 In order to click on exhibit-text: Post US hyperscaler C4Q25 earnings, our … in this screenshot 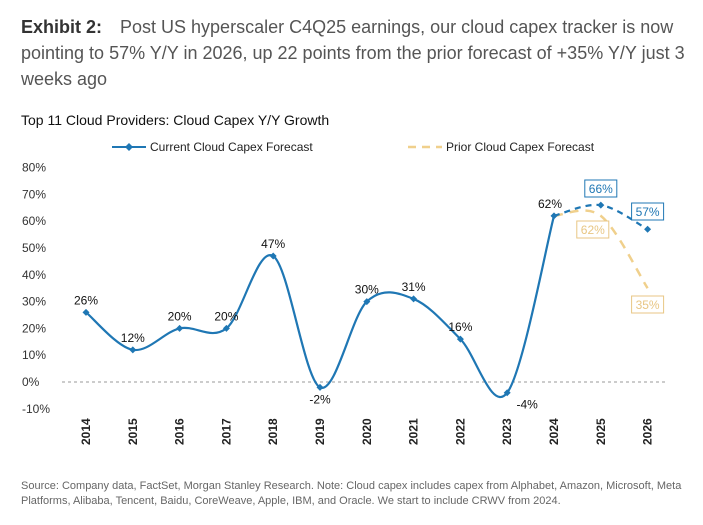, I will do `click(353, 53)`.